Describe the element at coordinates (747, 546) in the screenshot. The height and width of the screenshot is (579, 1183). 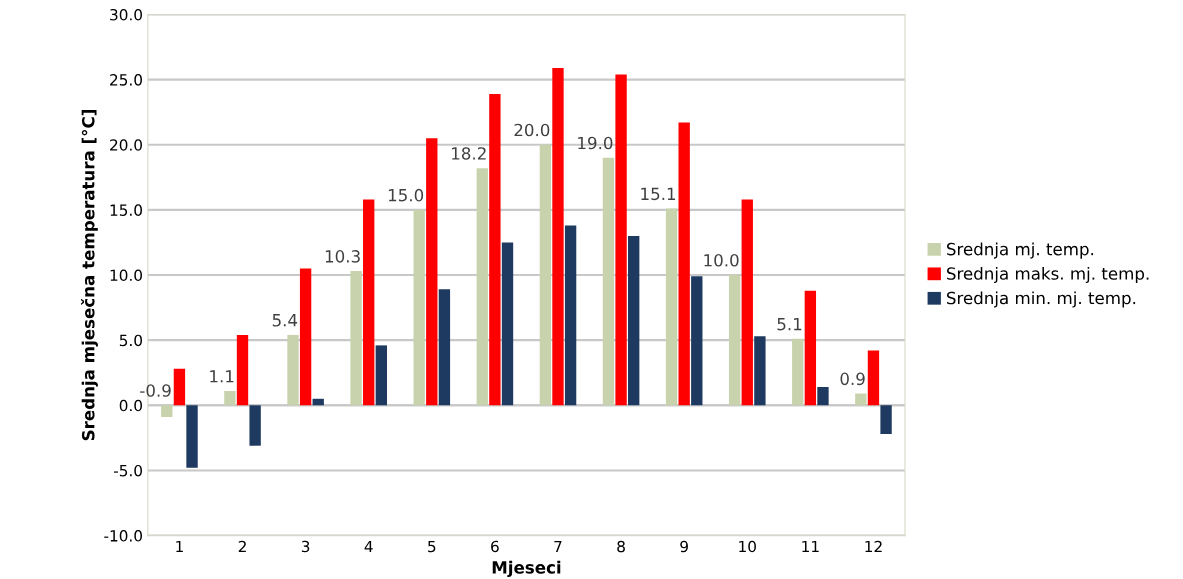
I see `x-tick-label: 10` at that location.